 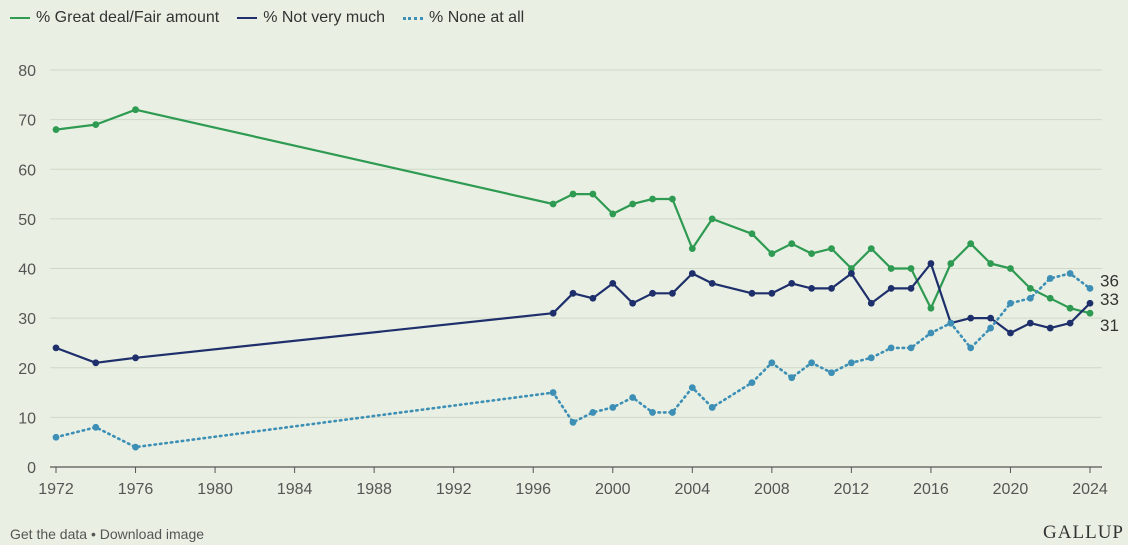 What do you see at coordinates (573, 293) in the screenshot?
I see `point-notmuch-1998` at bounding box center [573, 293].